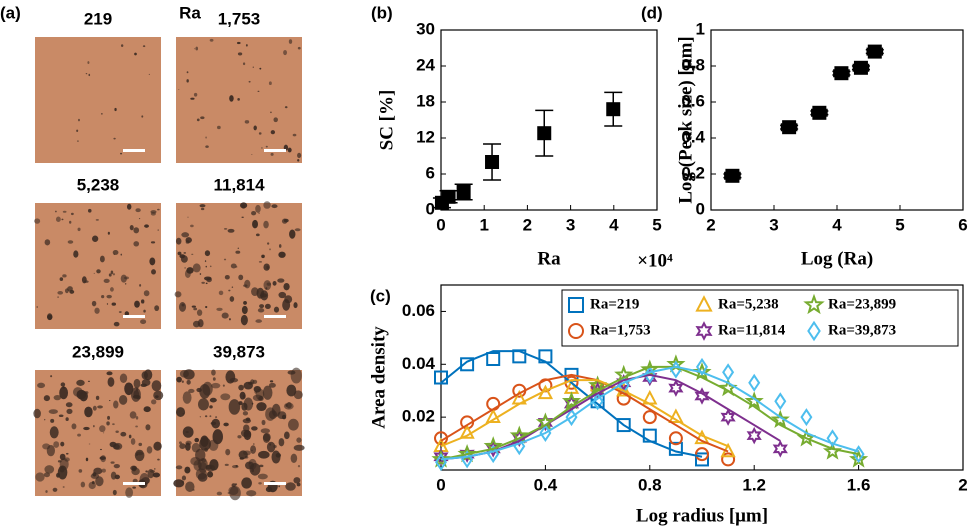 The height and width of the screenshot is (532, 977). I want to click on x-tick-label: 0.8, so click(650, 484).